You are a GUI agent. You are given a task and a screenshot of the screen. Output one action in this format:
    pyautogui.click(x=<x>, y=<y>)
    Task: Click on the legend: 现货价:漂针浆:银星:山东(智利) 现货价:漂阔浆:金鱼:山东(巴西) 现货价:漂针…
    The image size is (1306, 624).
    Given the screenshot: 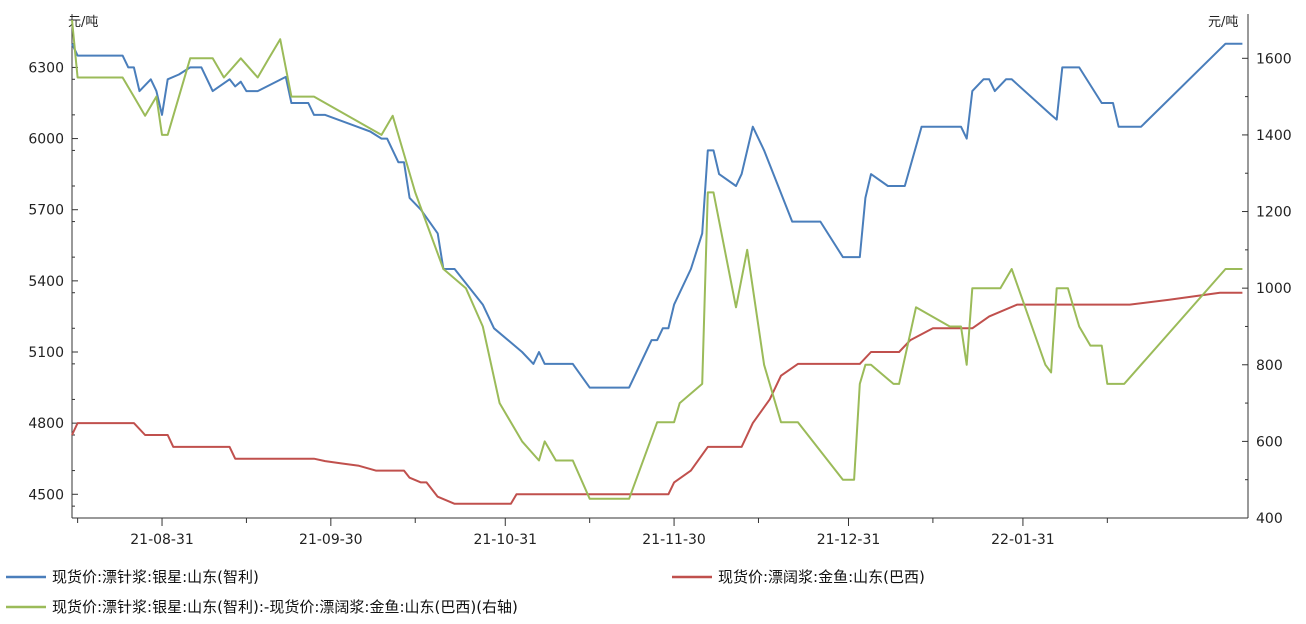 What is the action you would take?
    pyautogui.click(x=465, y=592)
    